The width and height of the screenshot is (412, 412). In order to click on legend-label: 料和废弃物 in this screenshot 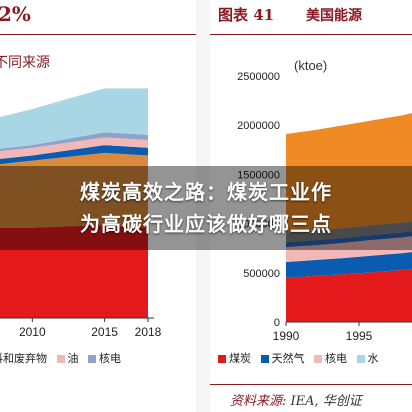, I will do `click(23, 358)`.